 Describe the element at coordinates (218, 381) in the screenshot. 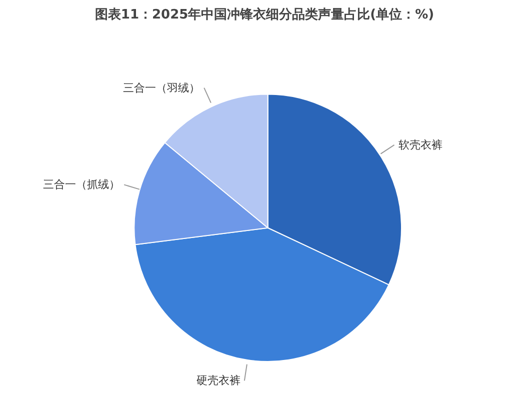

I see `slice-label: 硬壳衣裤` at that location.